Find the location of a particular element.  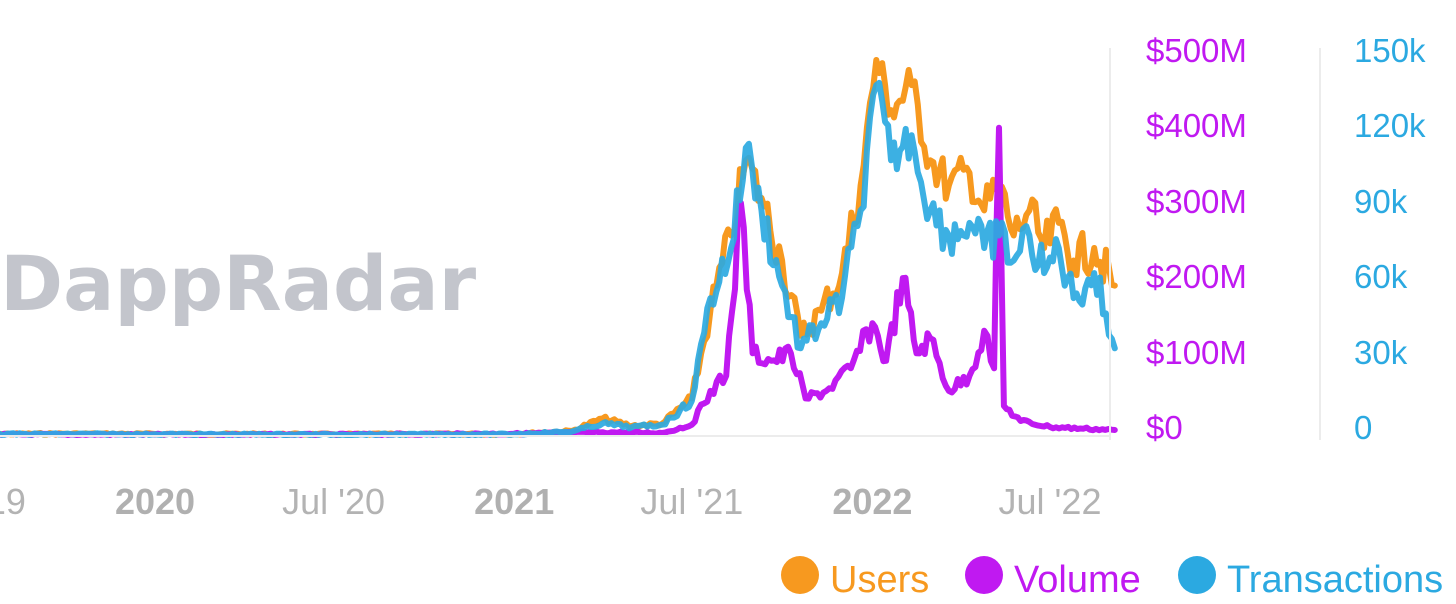

volume-tick-label: $100M is located at coordinates (1196, 352).